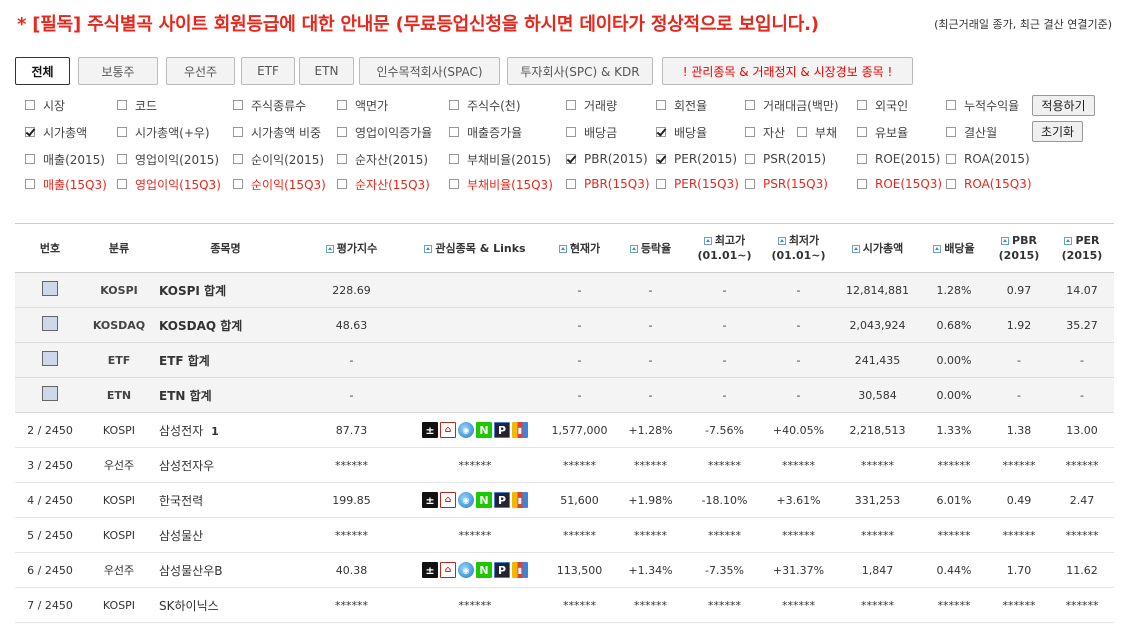  Describe the element at coordinates (681, 105) in the screenshot. I see `option-6: 회전율` at that location.